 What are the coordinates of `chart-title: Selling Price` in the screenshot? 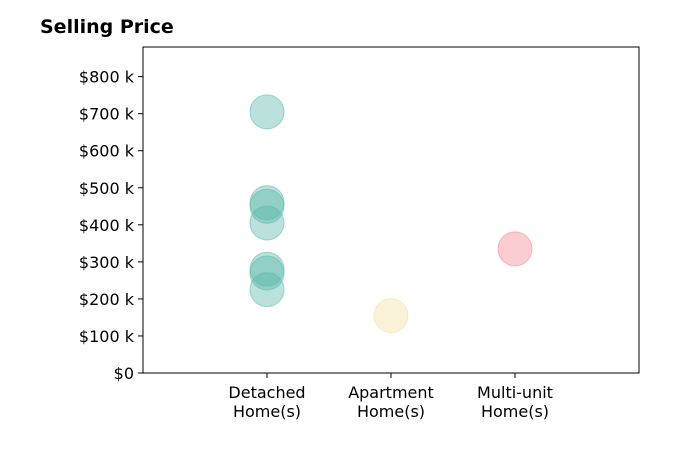 It's located at (107, 27).